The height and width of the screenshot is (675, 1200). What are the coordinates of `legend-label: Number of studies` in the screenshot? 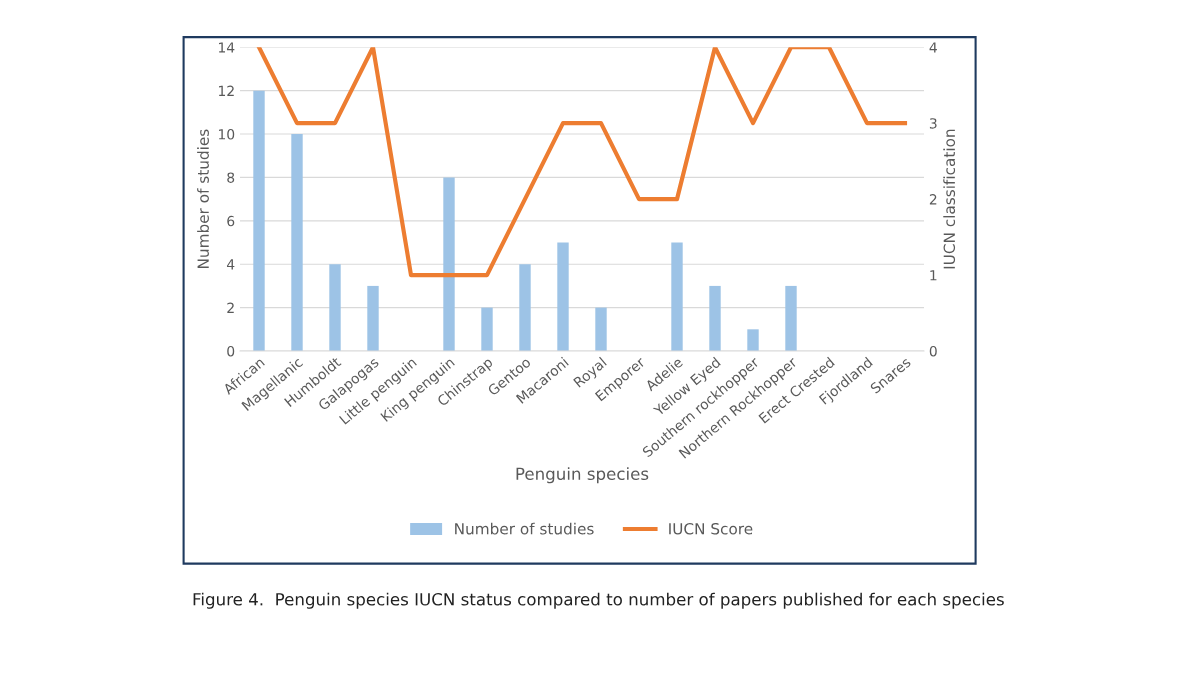 It's located at (524, 528).